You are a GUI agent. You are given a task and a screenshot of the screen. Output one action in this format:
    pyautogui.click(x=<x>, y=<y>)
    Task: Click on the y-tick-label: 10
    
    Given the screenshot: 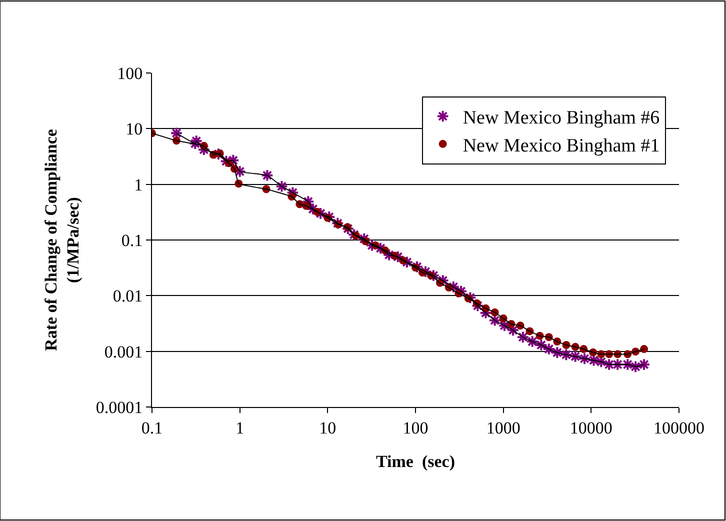 What is the action you would take?
    pyautogui.click(x=134, y=129)
    